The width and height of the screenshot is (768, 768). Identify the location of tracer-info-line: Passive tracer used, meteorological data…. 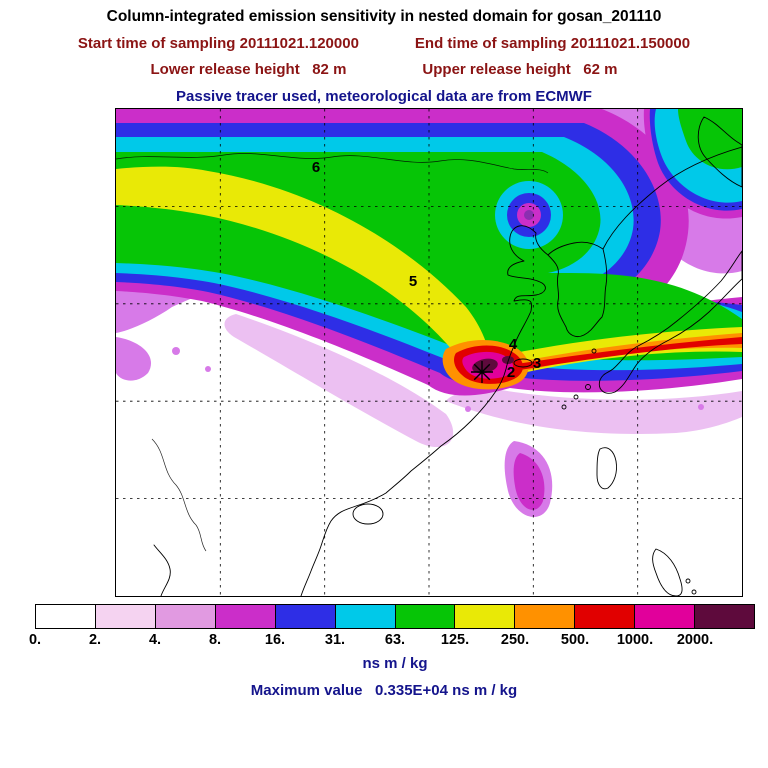
(384, 96).